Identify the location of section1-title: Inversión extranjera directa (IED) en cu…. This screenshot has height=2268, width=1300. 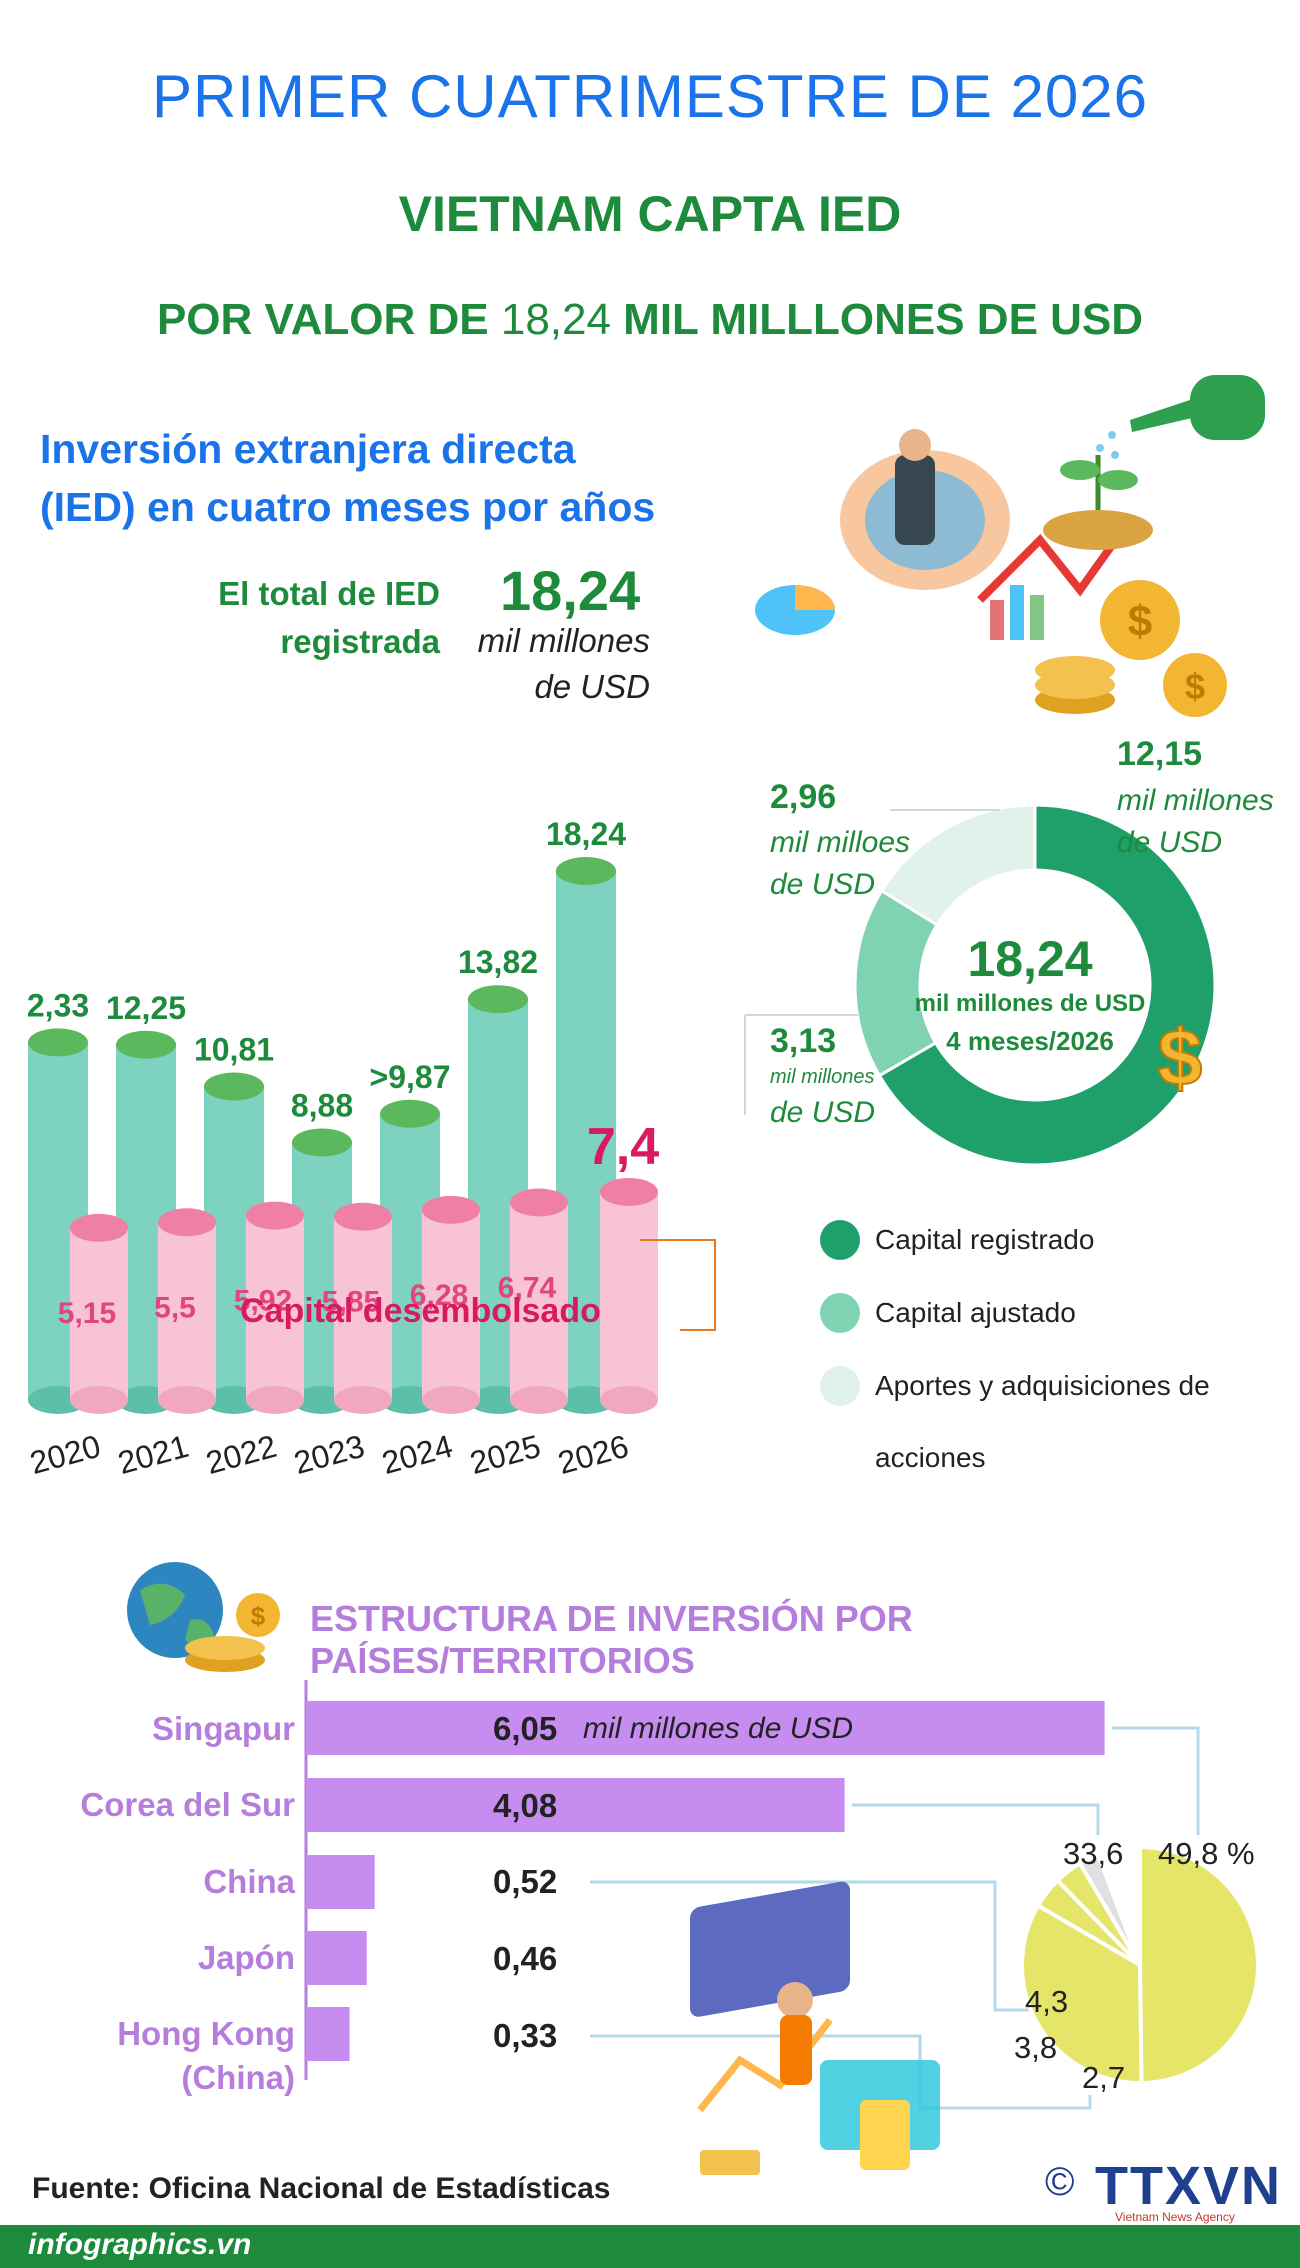
(347, 478).